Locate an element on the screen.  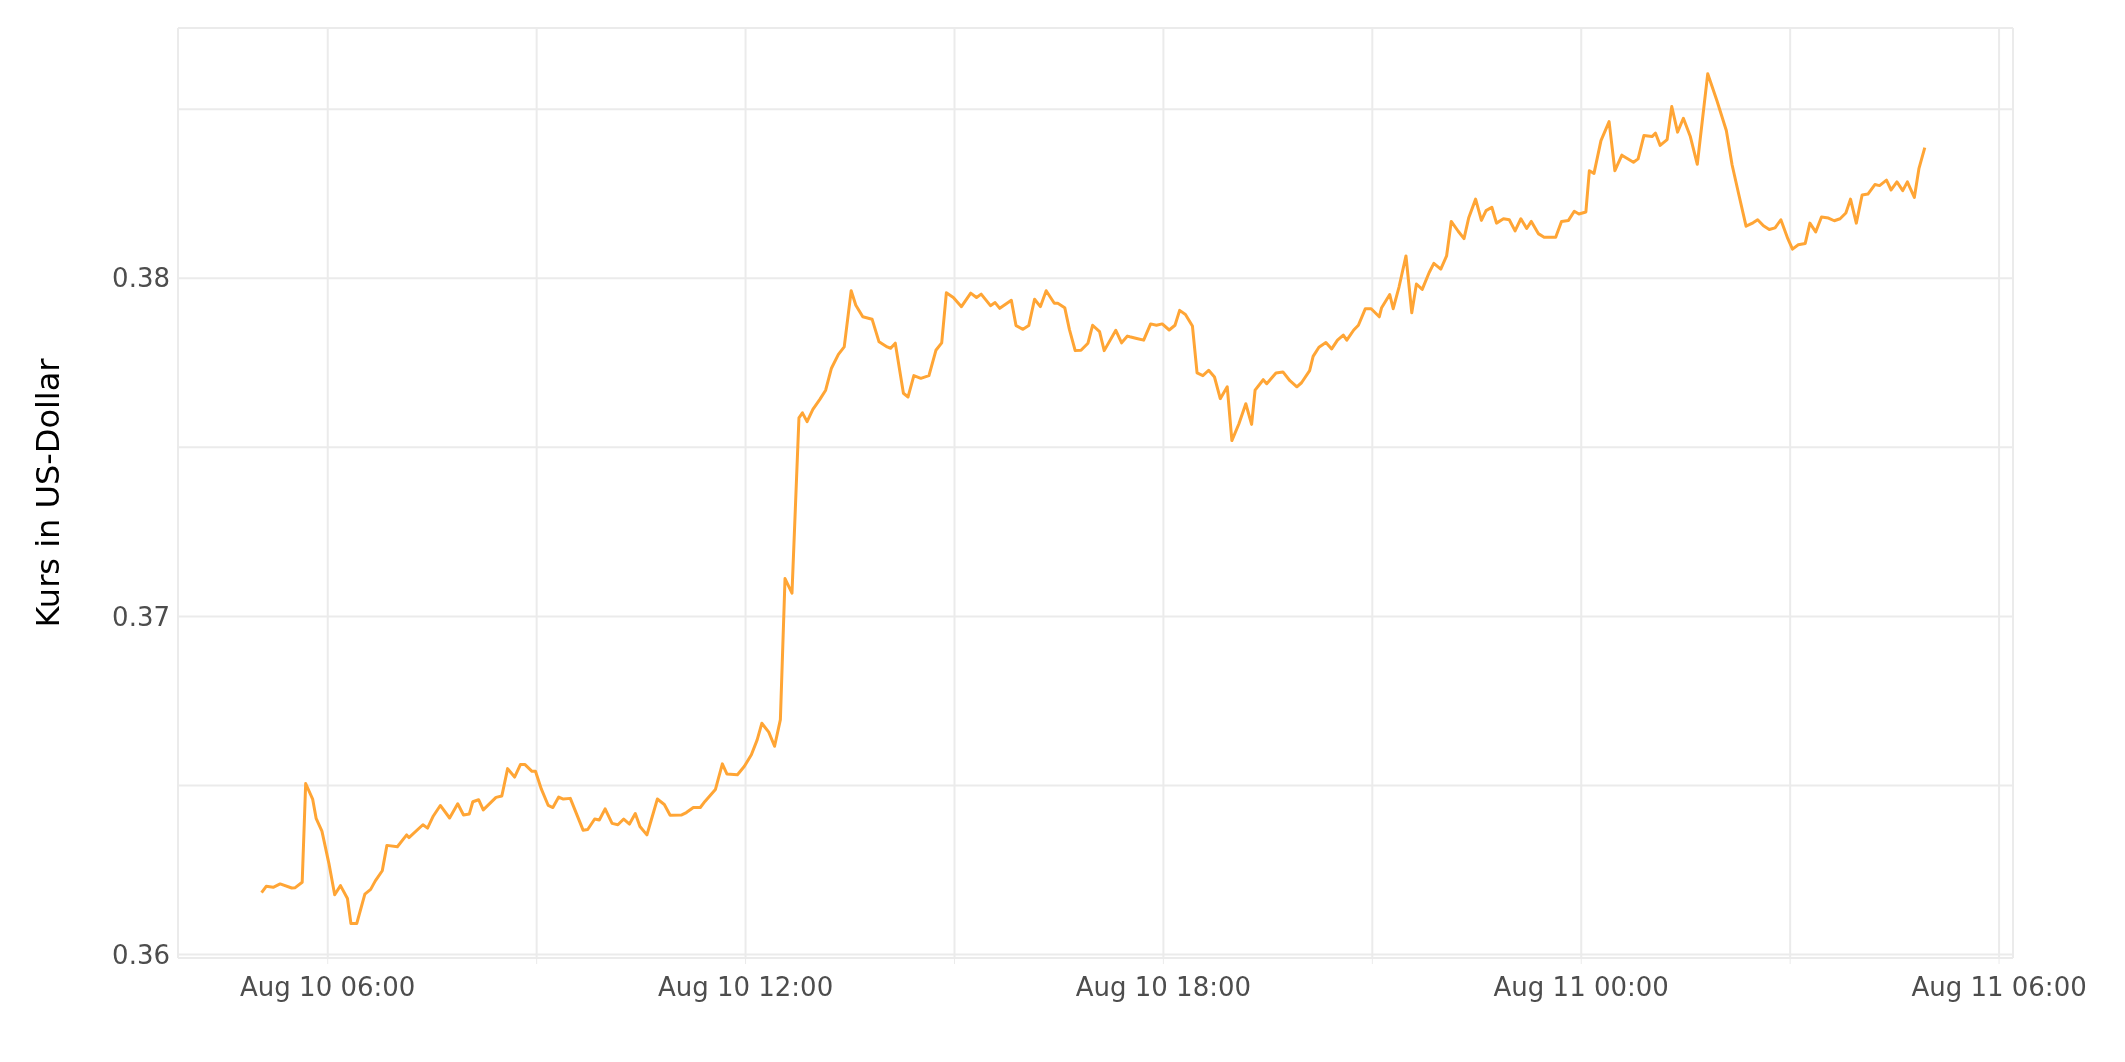
x-tick-label: Aug 10 18:00 is located at coordinates (1163, 987).